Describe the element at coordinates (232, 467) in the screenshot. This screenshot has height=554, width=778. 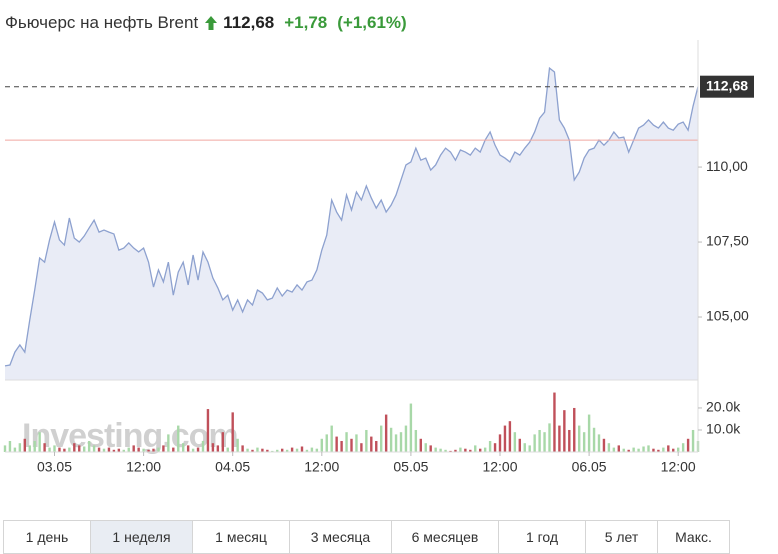
I see `x-tick-label: 04.05` at that location.